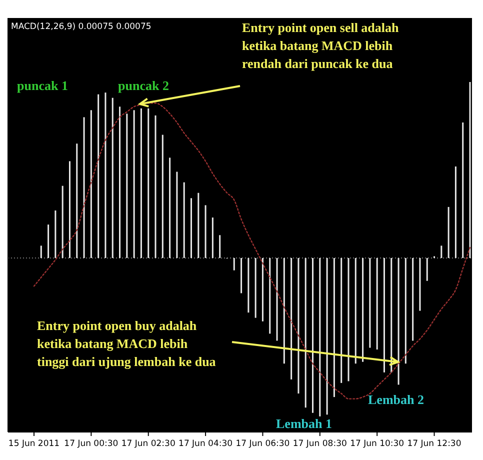 The image size is (483, 460). Describe the element at coordinates (34, 444) in the screenshot. I see `x-tick-label: 15 Jun 2011` at that location.